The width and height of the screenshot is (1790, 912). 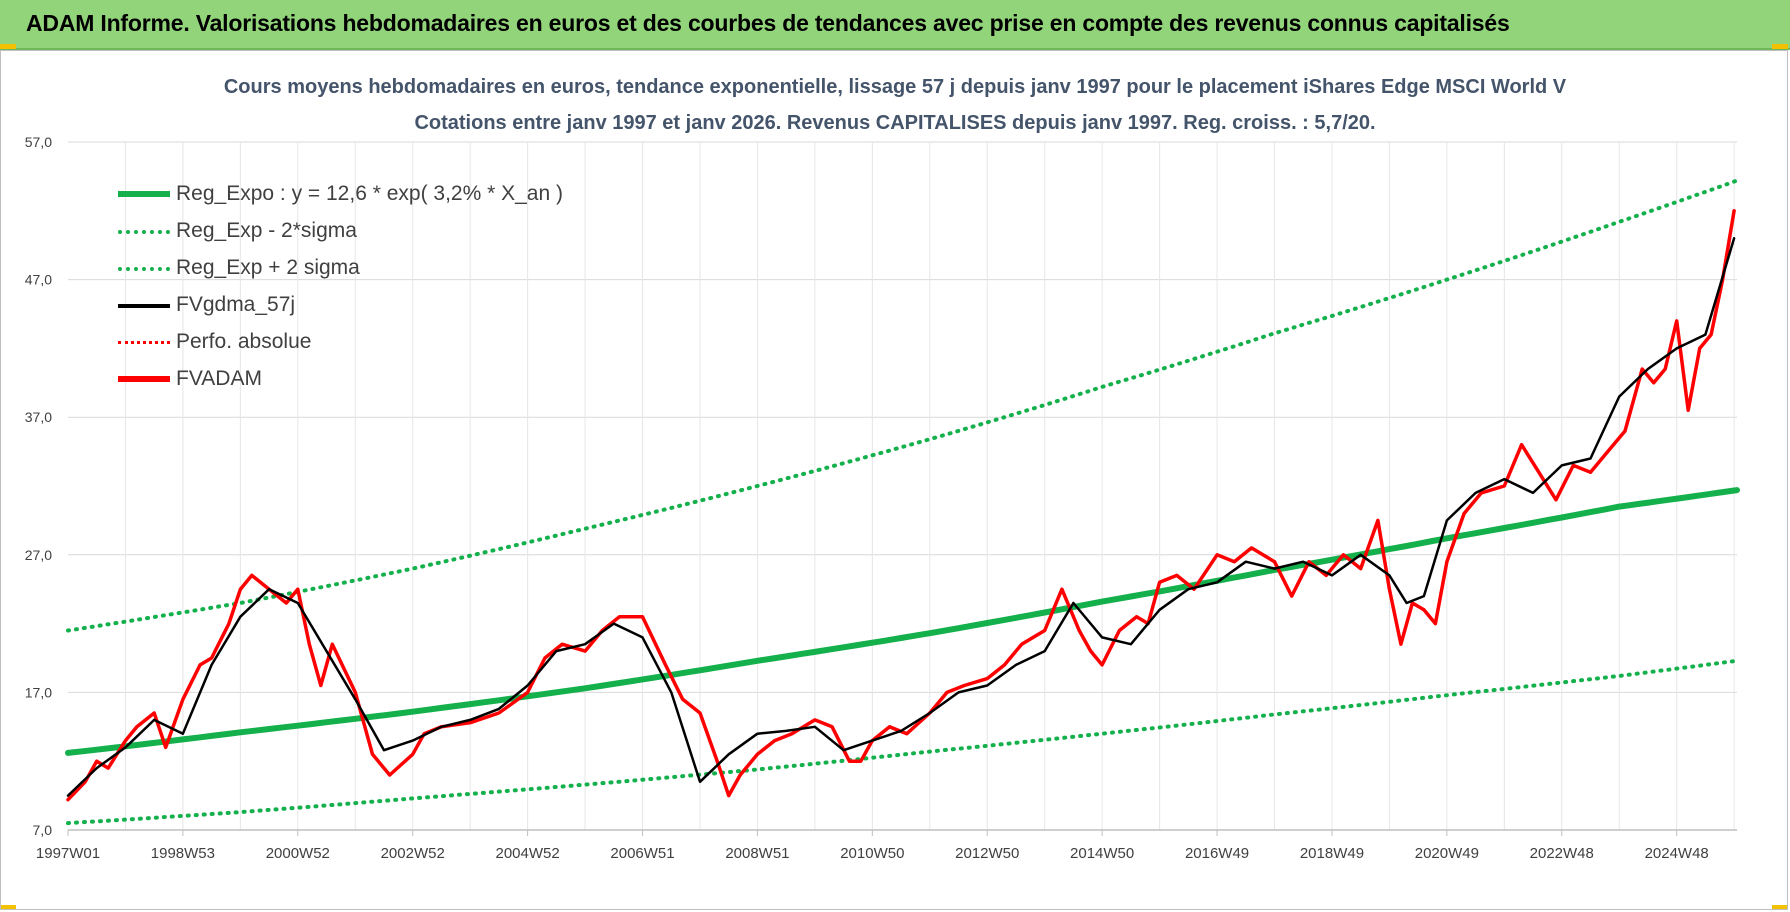 What do you see at coordinates (266, 230) in the screenshot?
I see `legend-label-lower-band: Reg_Exp - 2*sigma` at bounding box center [266, 230].